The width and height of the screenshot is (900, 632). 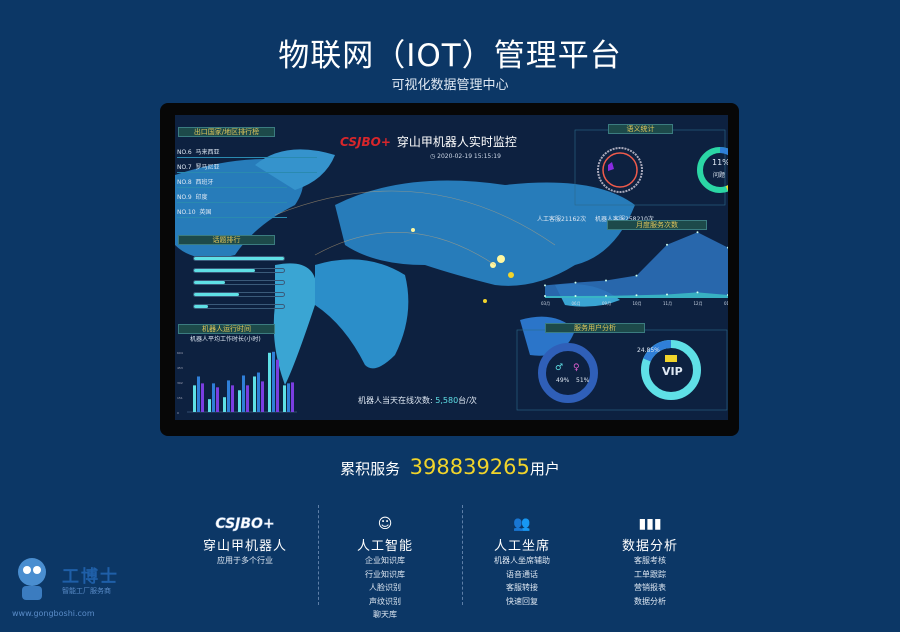 What do you see at coordinates (611, 166) in the screenshot?
I see `semantic-radar-wedge` at bounding box center [611, 166].